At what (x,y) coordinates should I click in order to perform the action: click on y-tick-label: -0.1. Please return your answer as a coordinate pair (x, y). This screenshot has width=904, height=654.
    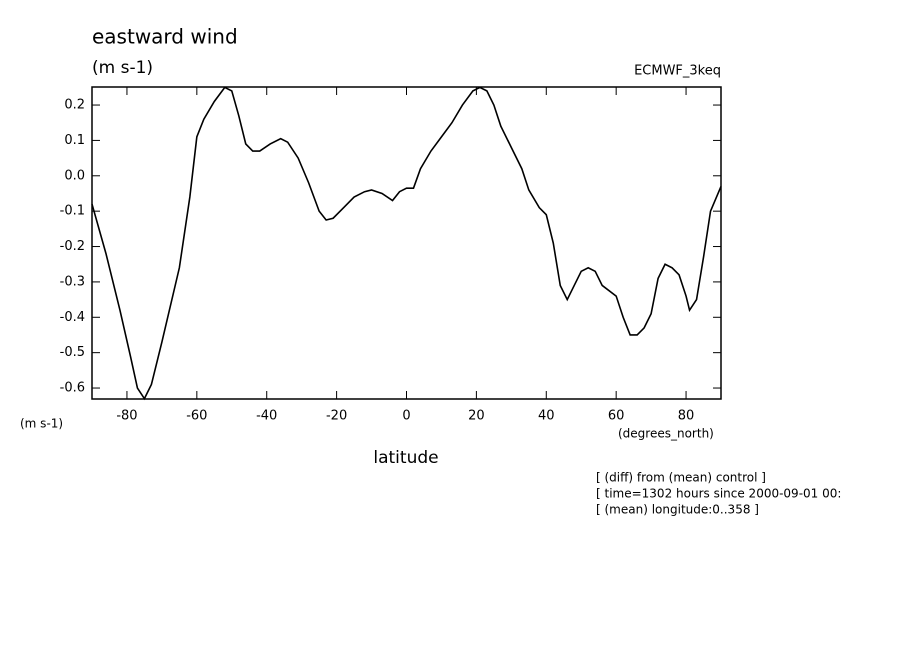
    Looking at the image, I should click on (72, 211).